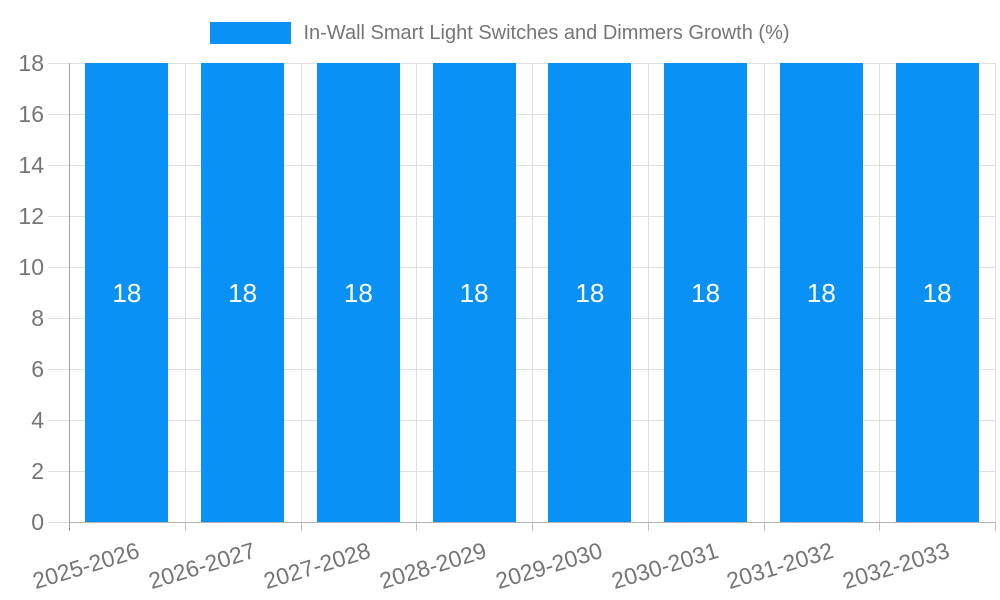  Describe the element at coordinates (37, 522) in the screenshot. I see `y-tick-label: 0` at that location.